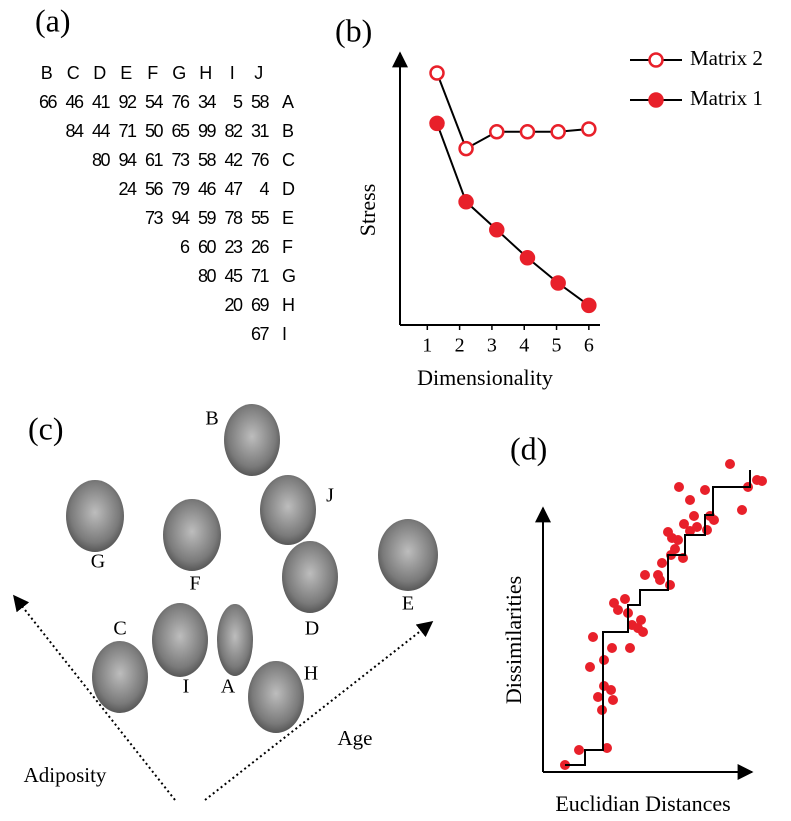 The image size is (791, 821). What do you see at coordinates (98, 562) in the screenshot?
I see `face-label: G` at bounding box center [98, 562].